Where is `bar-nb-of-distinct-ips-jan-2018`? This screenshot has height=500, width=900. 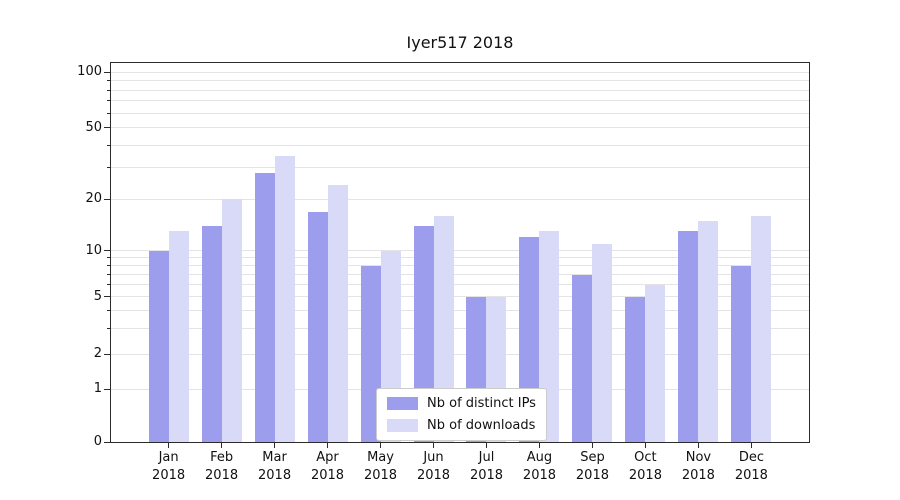
bar-nb-of-distinct-ips-jan-2018 is located at coordinates (158, 346).